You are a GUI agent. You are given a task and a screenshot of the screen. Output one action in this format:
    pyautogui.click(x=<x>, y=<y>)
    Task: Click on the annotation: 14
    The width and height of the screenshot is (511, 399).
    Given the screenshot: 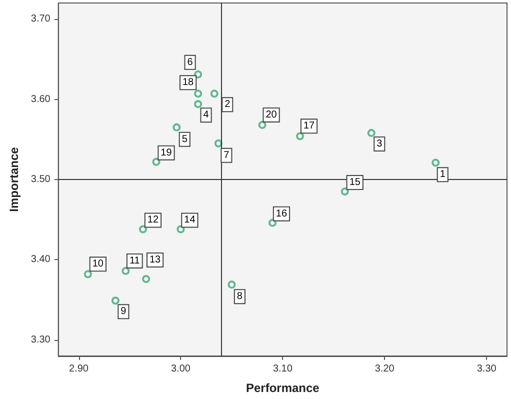 What is the action you would take?
    pyautogui.click(x=190, y=220)
    